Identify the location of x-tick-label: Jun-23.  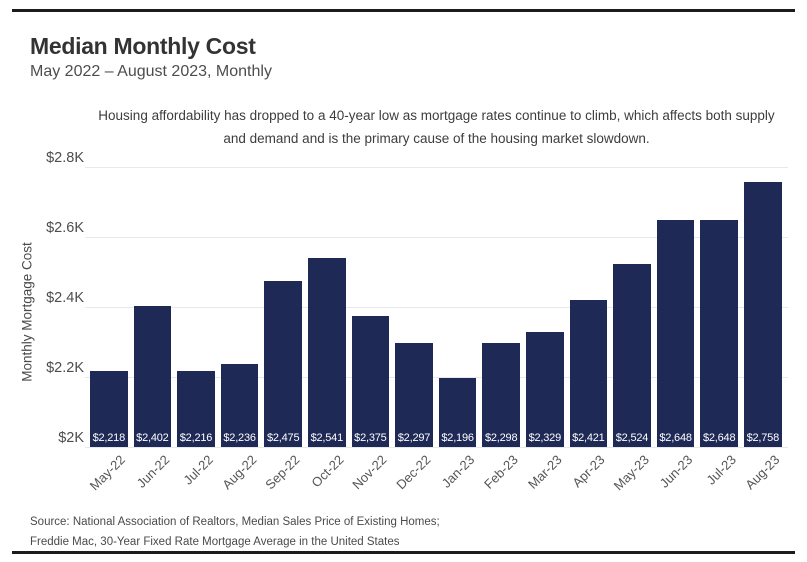
(676, 471).